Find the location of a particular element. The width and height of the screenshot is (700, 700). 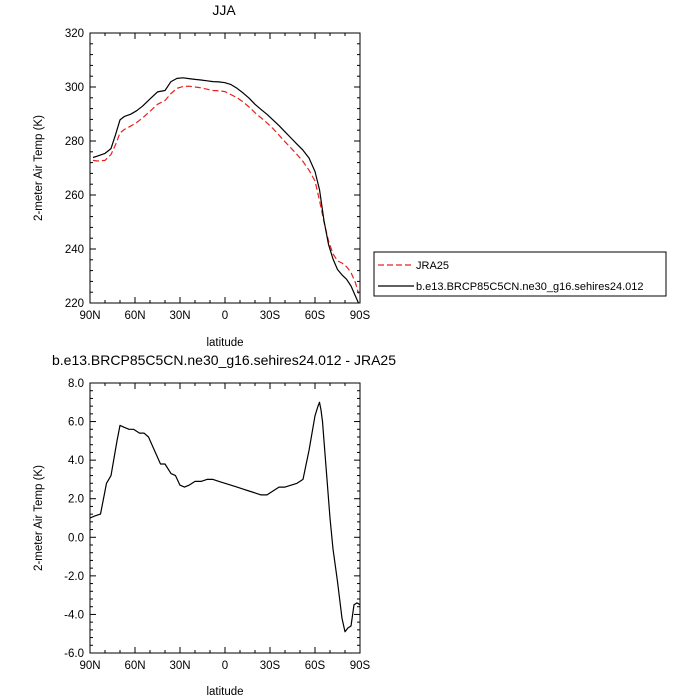

top-y-axis-label: 2-meter Air Temp (K) is located at coordinates (39, 168).